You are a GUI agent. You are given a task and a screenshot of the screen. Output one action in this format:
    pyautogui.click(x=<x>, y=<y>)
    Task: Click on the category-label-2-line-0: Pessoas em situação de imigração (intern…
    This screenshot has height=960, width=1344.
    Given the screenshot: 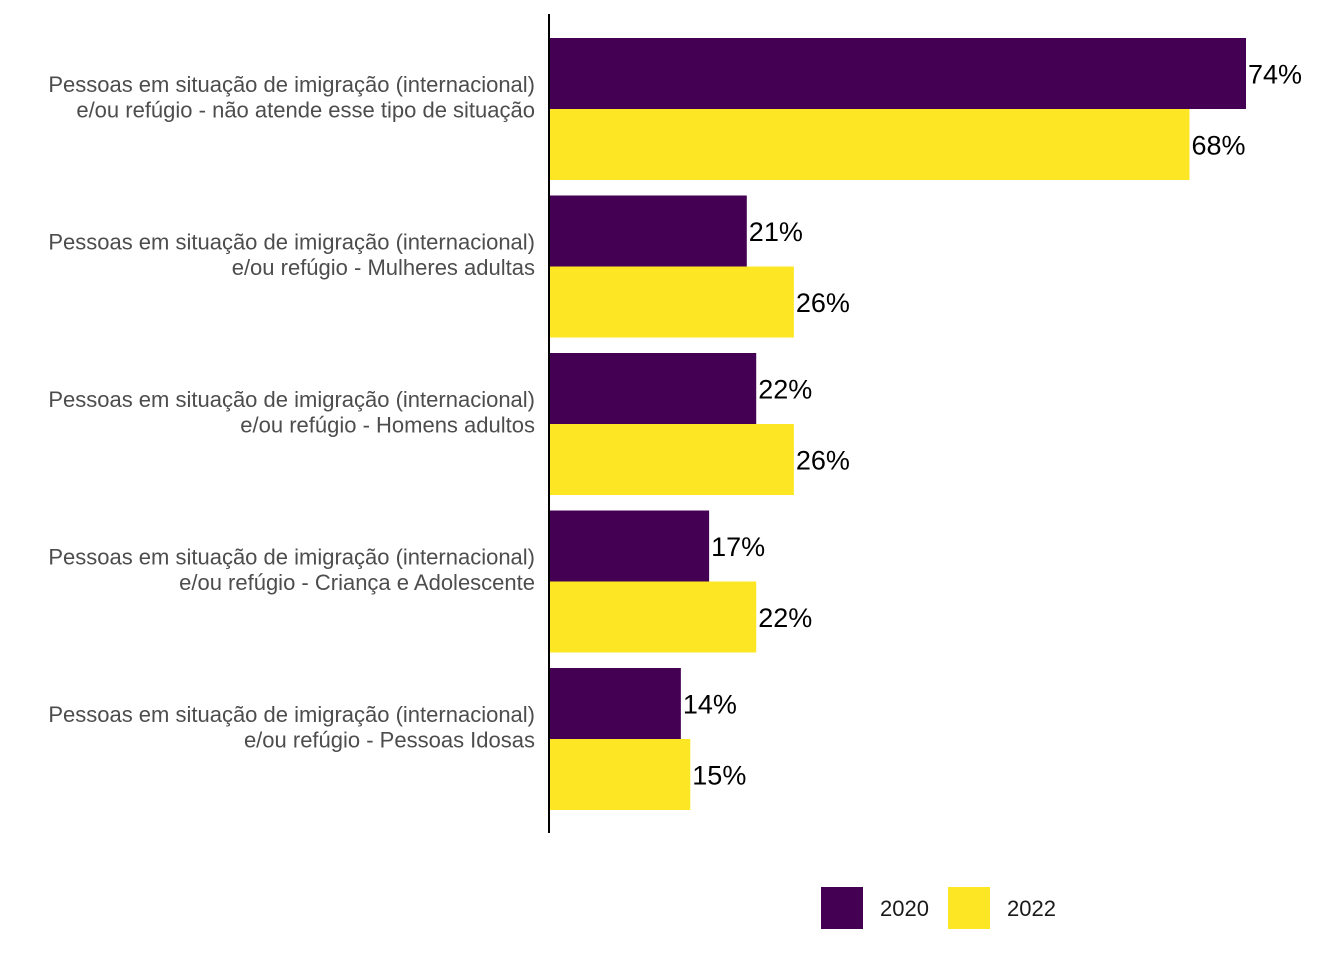 What is the action you would take?
    pyautogui.click(x=291, y=399)
    